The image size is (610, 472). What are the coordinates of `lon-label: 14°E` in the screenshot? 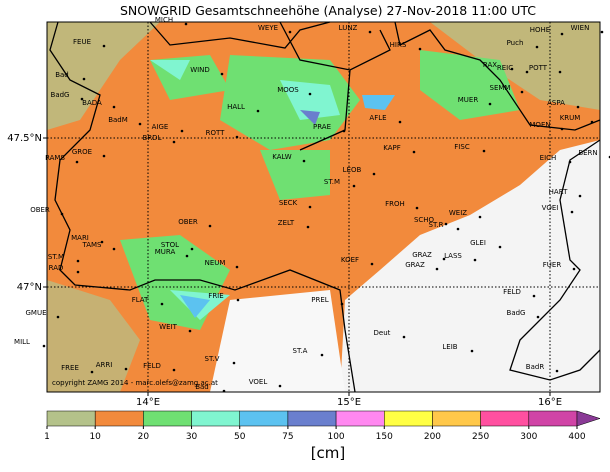 It's located at (148, 402).